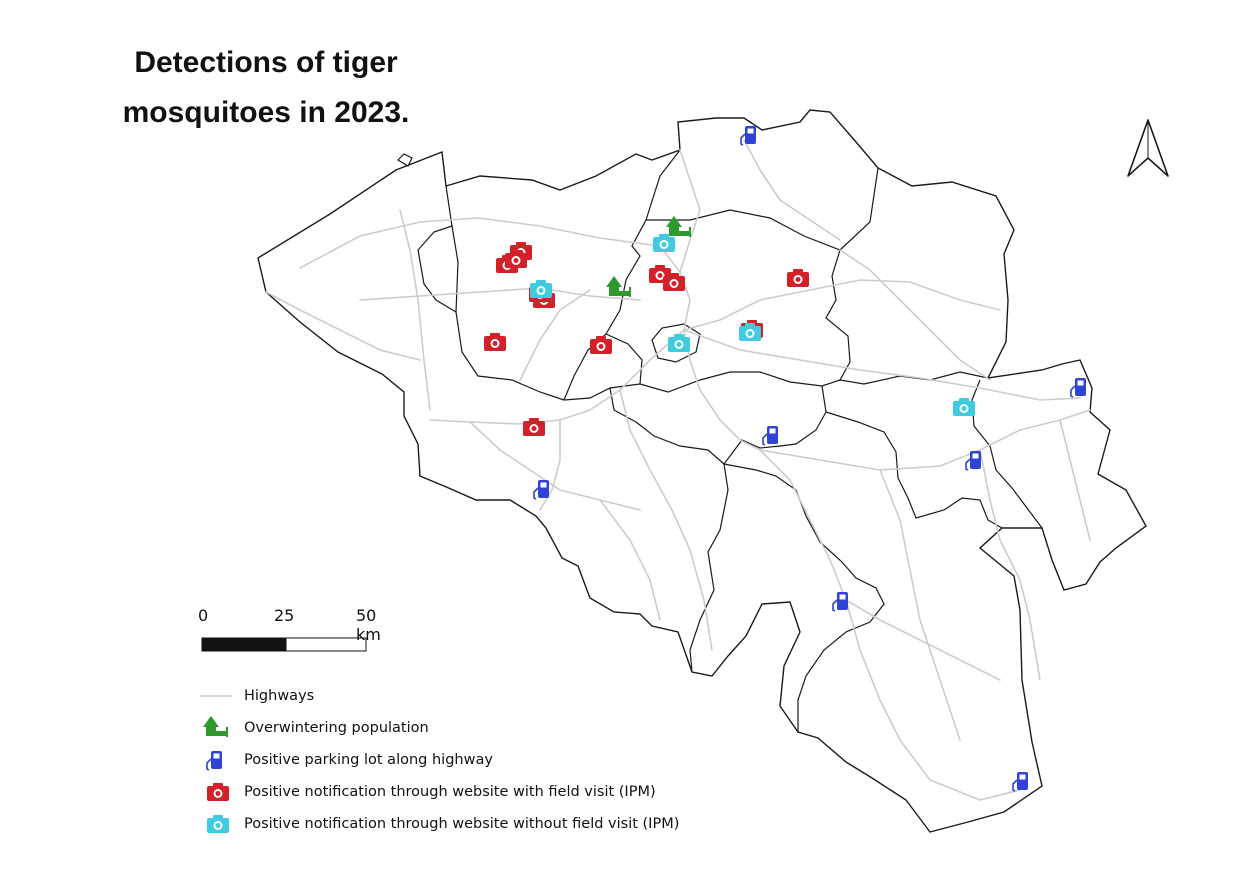  I want to click on legend-item-overwintering: Overwintering population, so click(496, 728).